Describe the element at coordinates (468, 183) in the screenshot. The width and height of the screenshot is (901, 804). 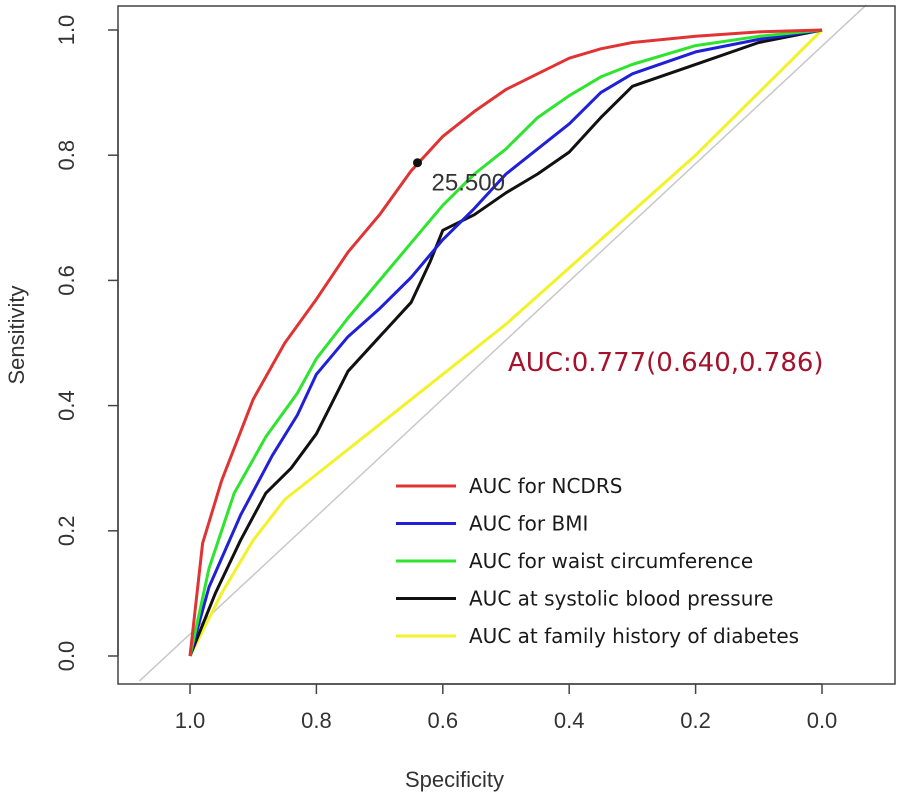
I see `cutoff-label: 25.500` at that location.